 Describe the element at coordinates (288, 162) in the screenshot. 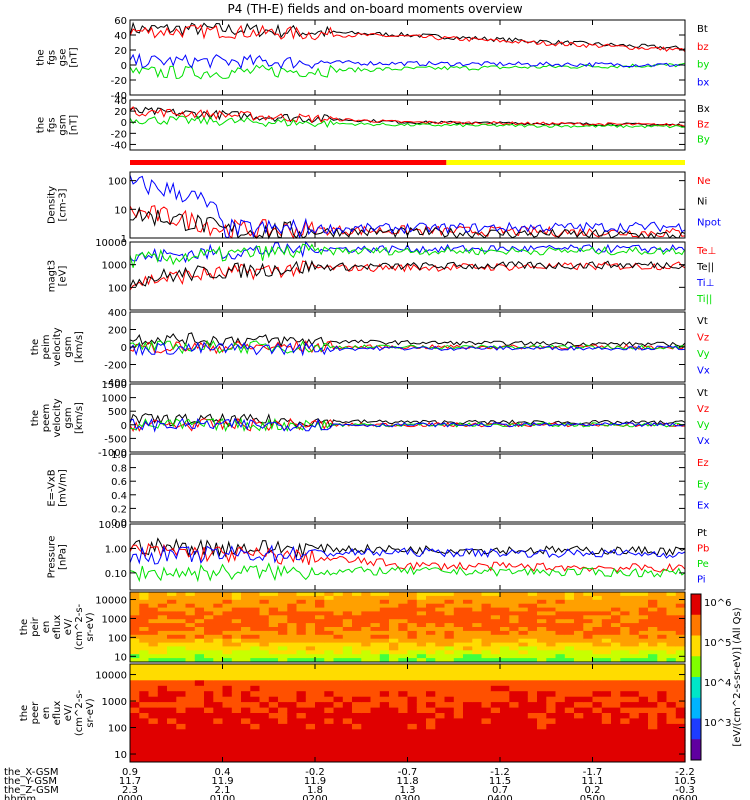

I see `mode-bar-red` at that location.